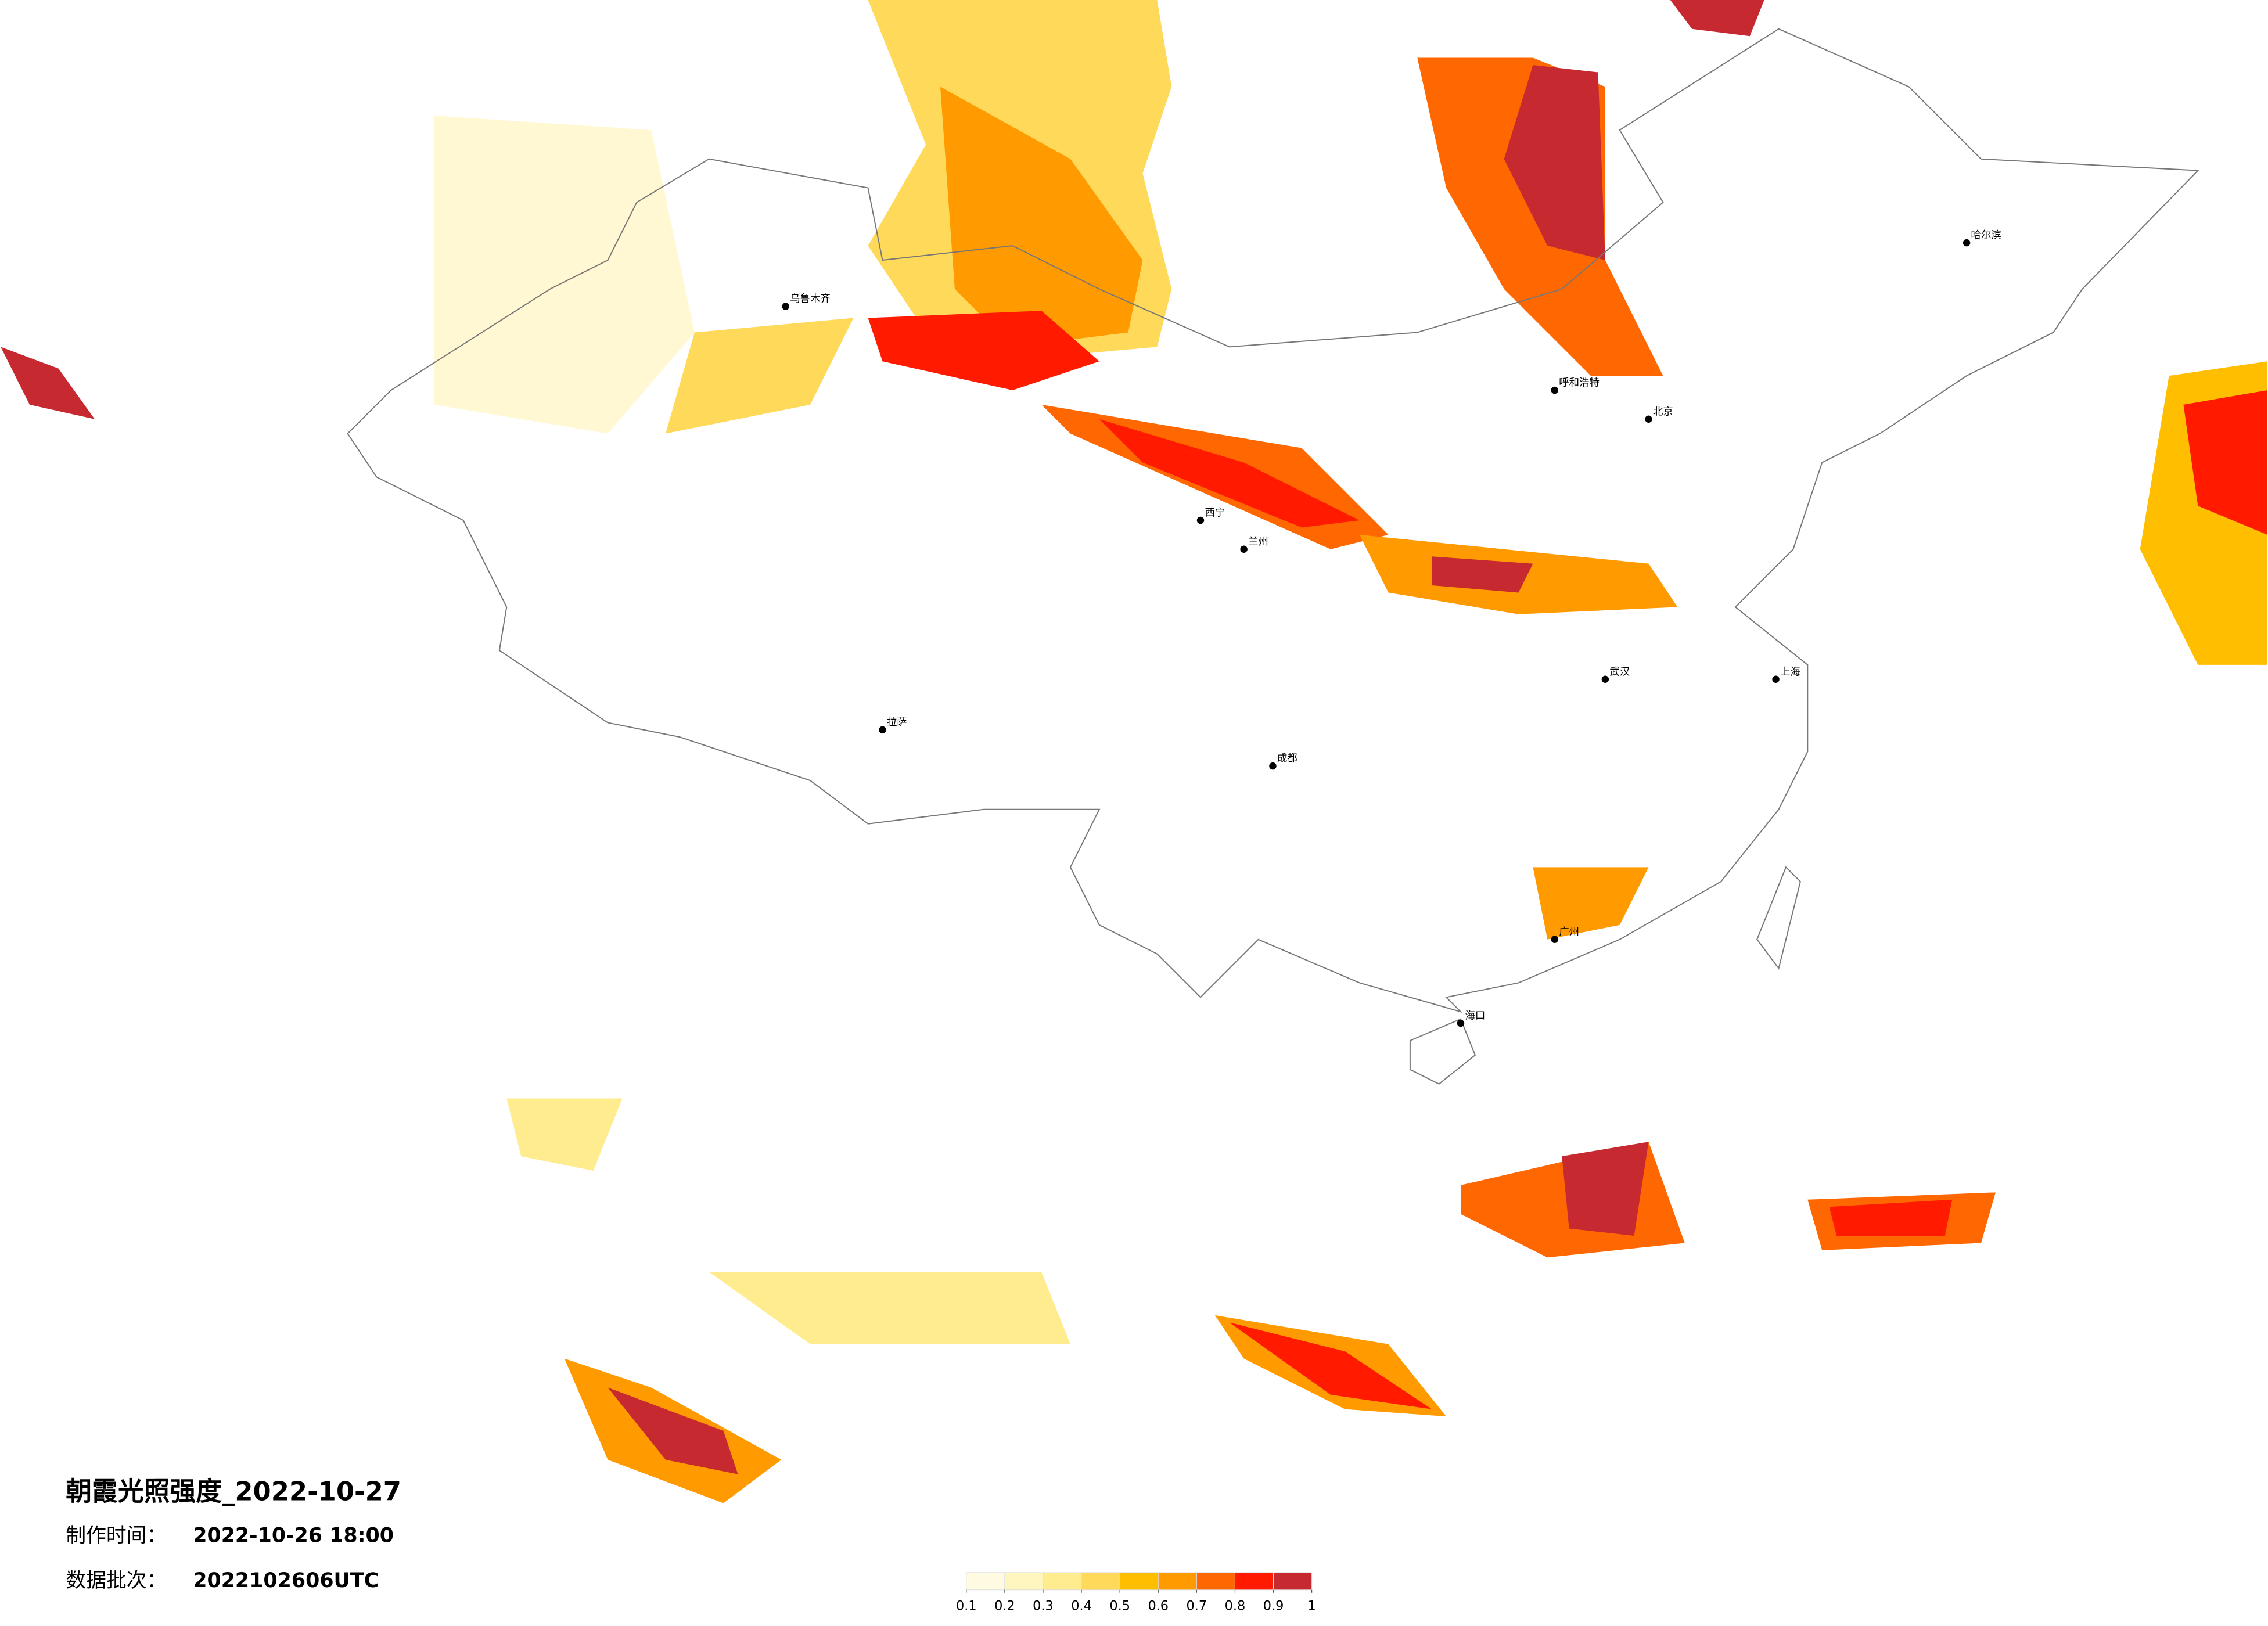 The height and width of the screenshot is (1626, 2268). Describe the element at coordinates (1119, 1606) in the screenshot. I see `legend-tick-label: 0.5` at that location.